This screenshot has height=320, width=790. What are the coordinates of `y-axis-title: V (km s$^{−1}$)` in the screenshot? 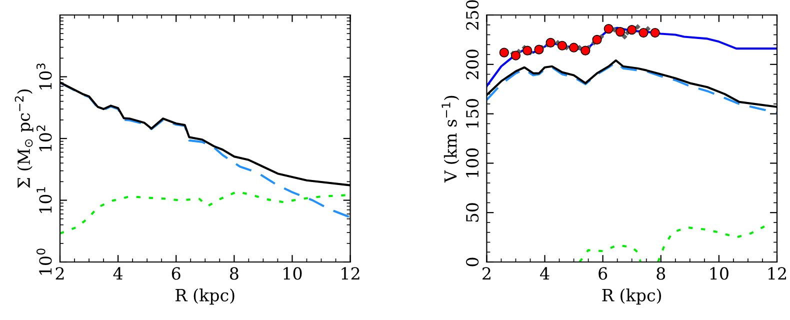 It's located at (451, 139).